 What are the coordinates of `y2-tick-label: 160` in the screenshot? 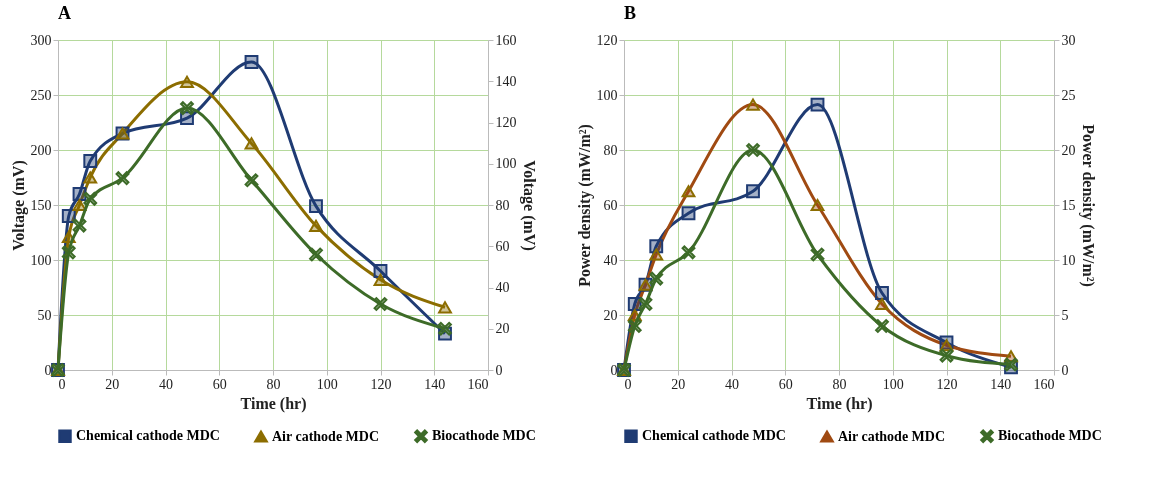 It's located at (506, 40).